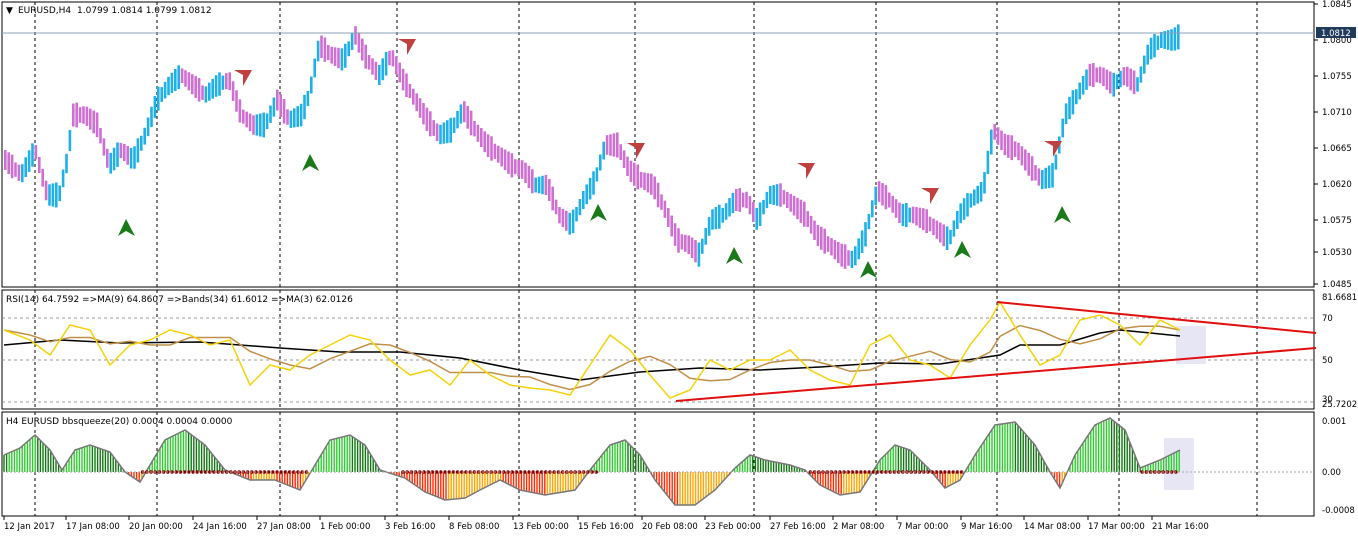 The image size is (1358, 537). I want to click on current-price-label: 1.0812, so click(1336, 34).